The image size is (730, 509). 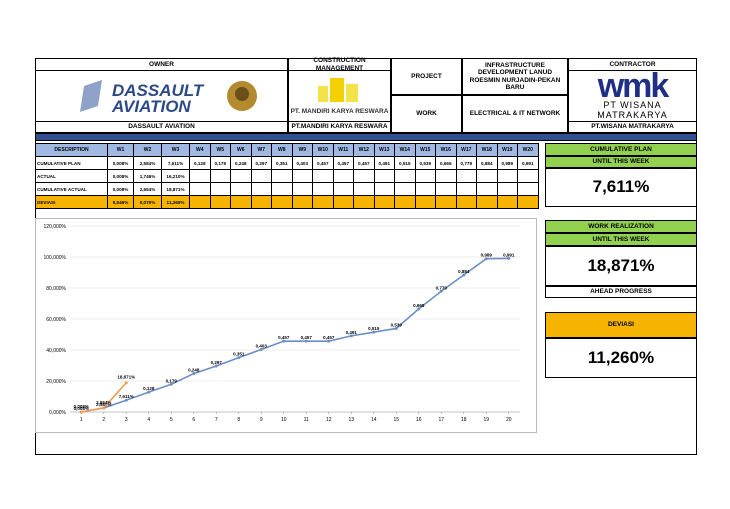 What do you see at coordinates (419, 420) in the screenshot?
I see `x-tick-label: 16` at bounding box center [419, 420].